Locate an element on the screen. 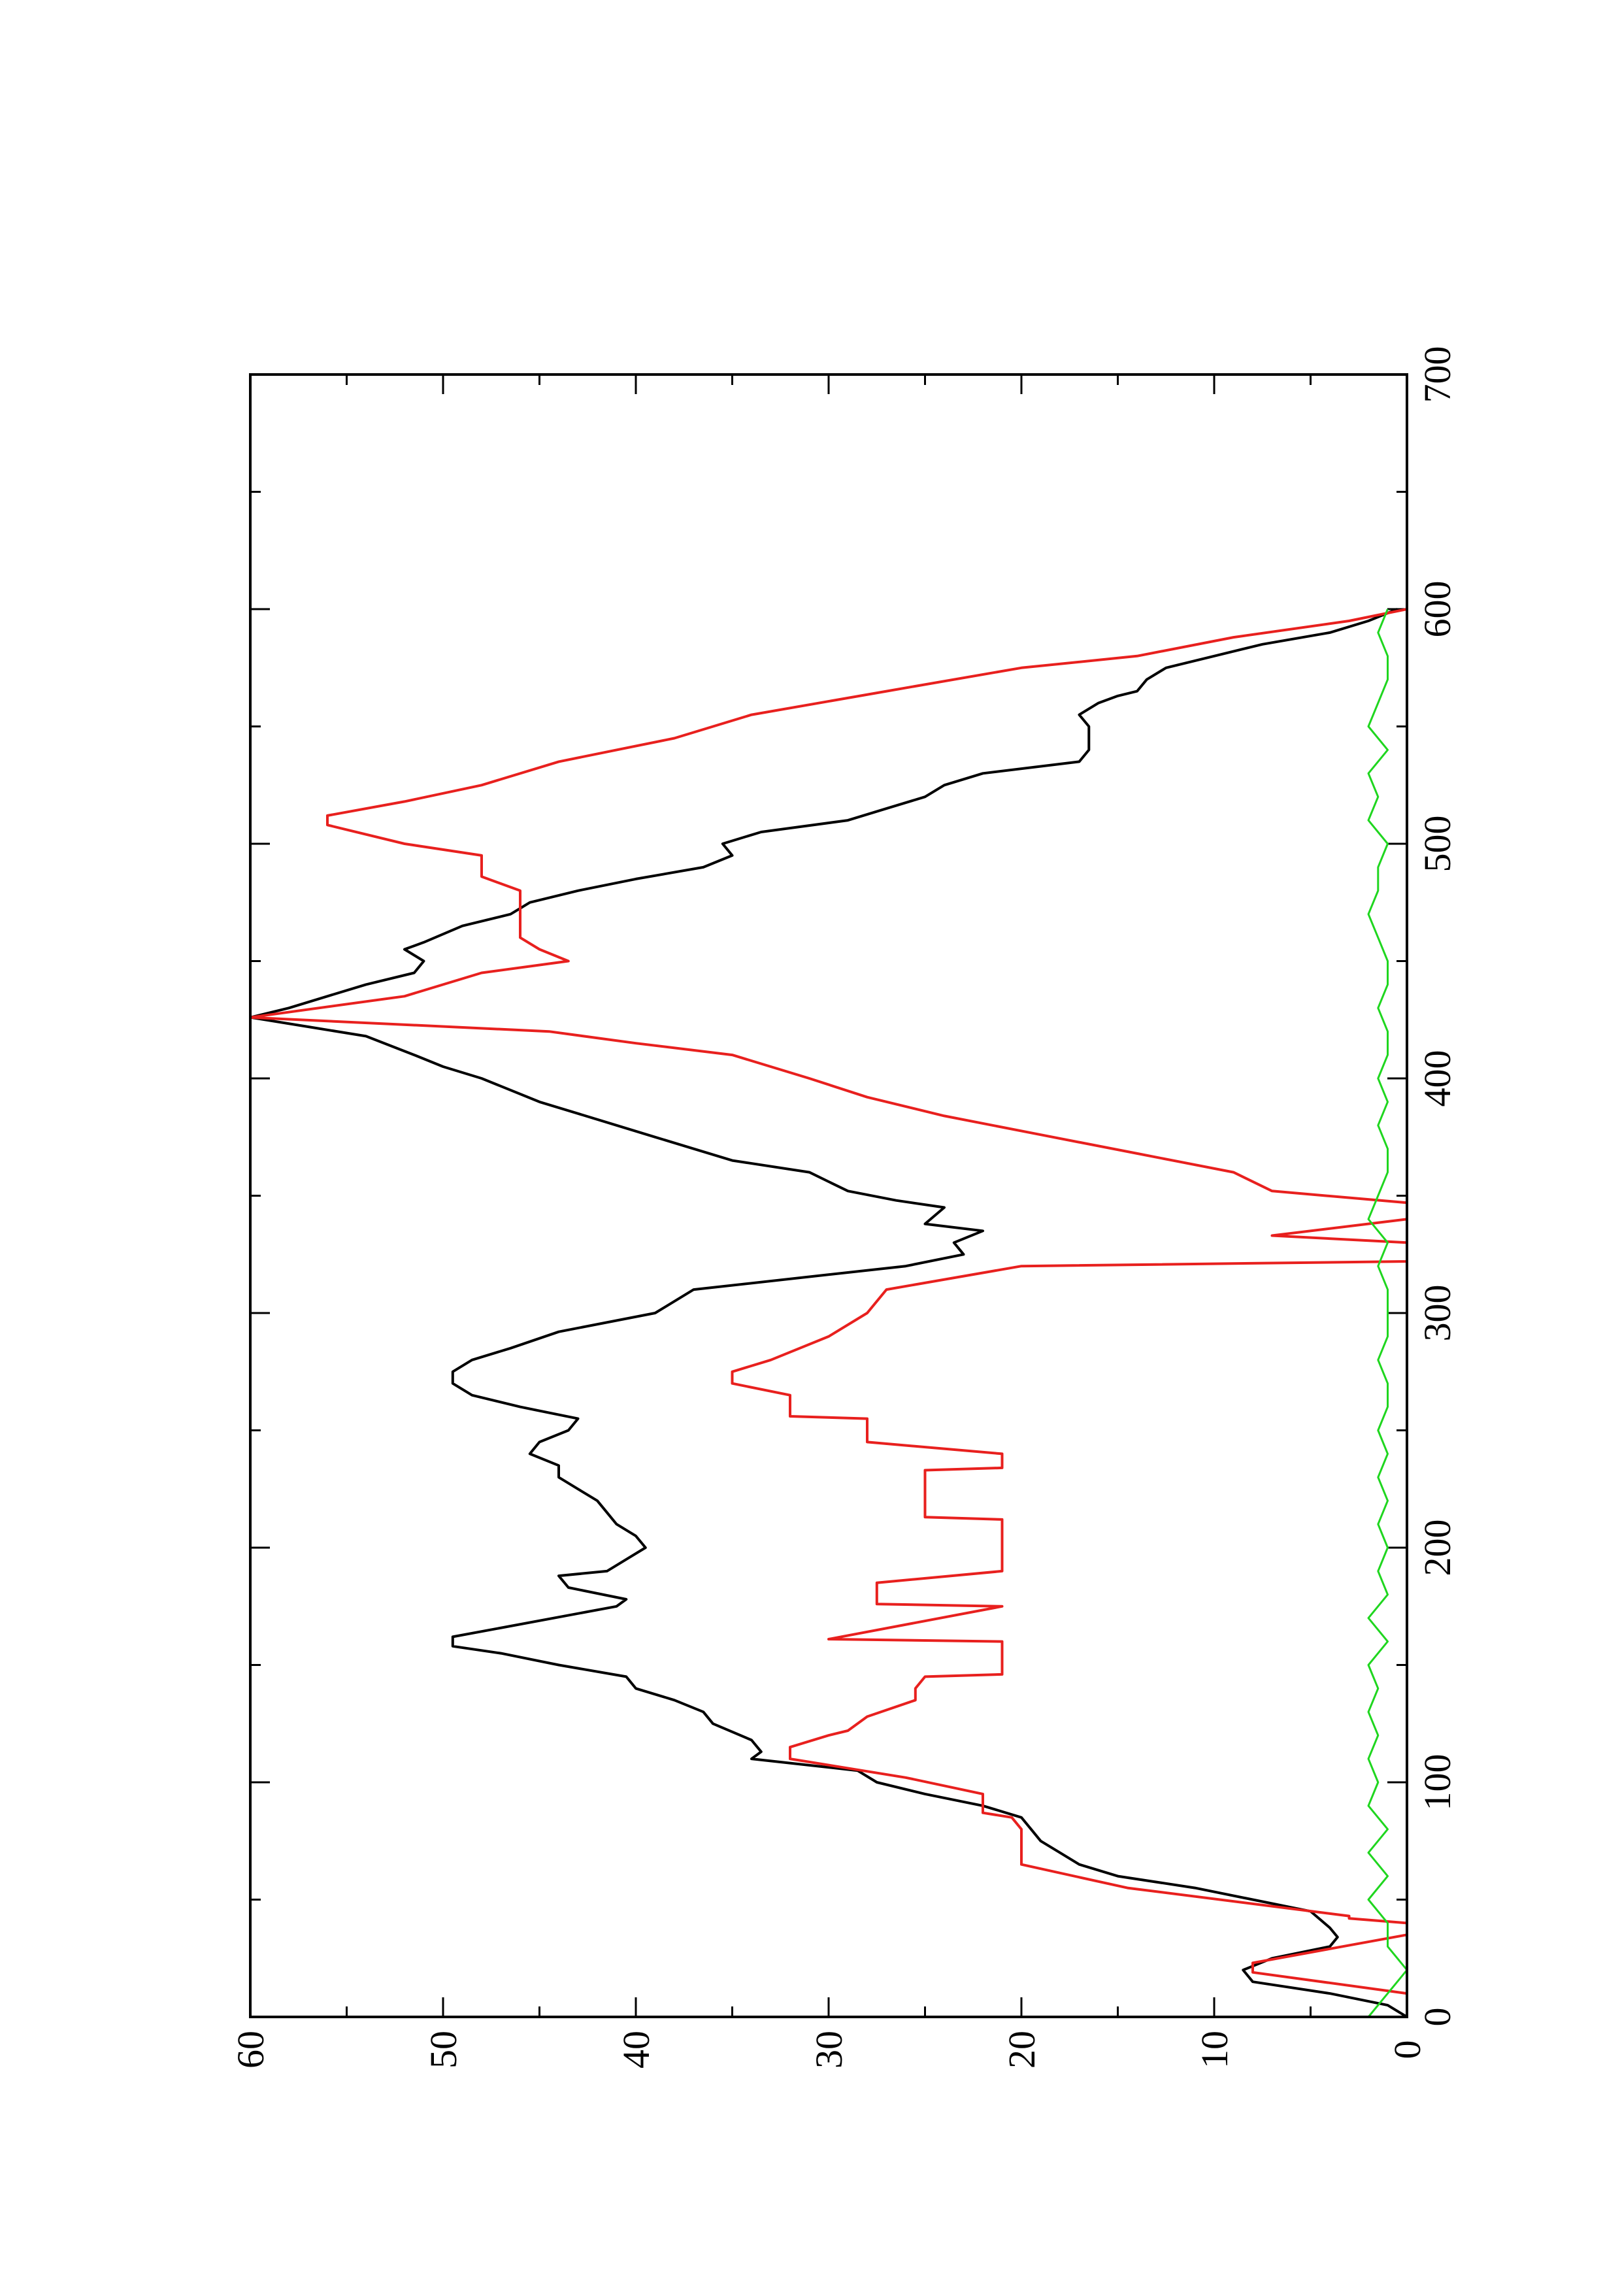  x-tick-label: 100 is located at coordinates (1437, 1782).